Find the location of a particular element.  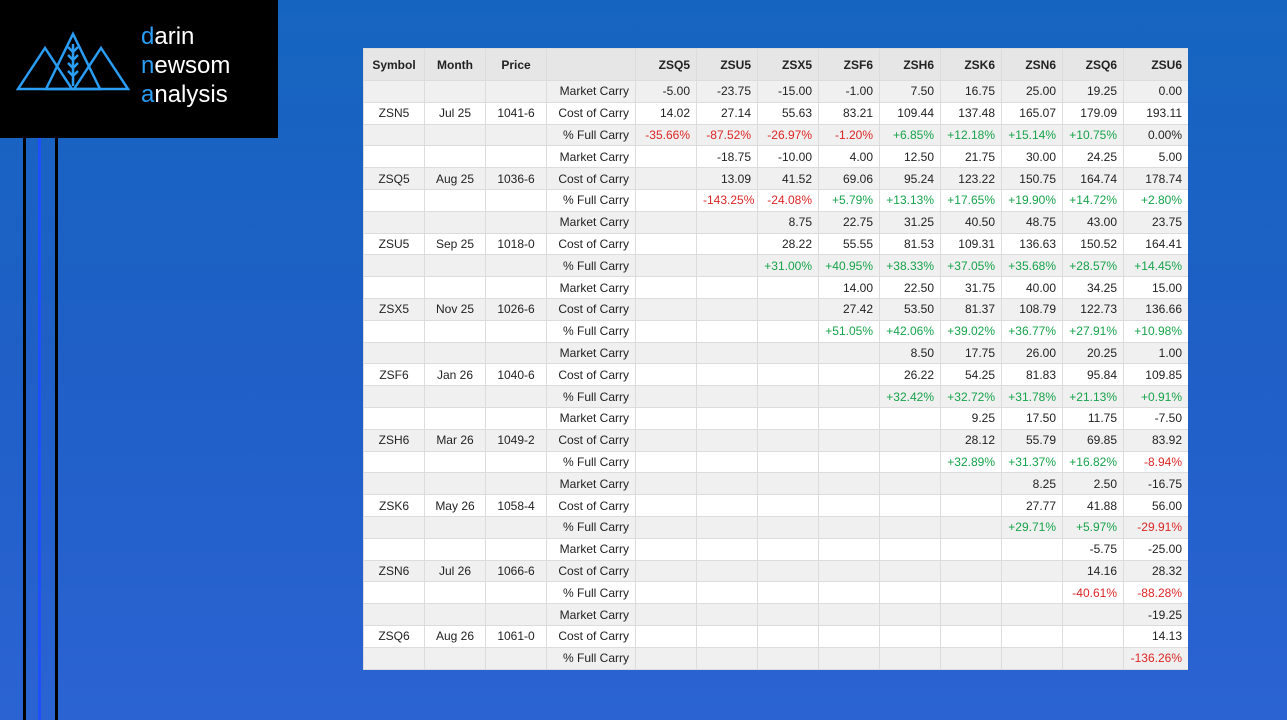

value-cell: 8.75 is located at coordinates (788, 222).